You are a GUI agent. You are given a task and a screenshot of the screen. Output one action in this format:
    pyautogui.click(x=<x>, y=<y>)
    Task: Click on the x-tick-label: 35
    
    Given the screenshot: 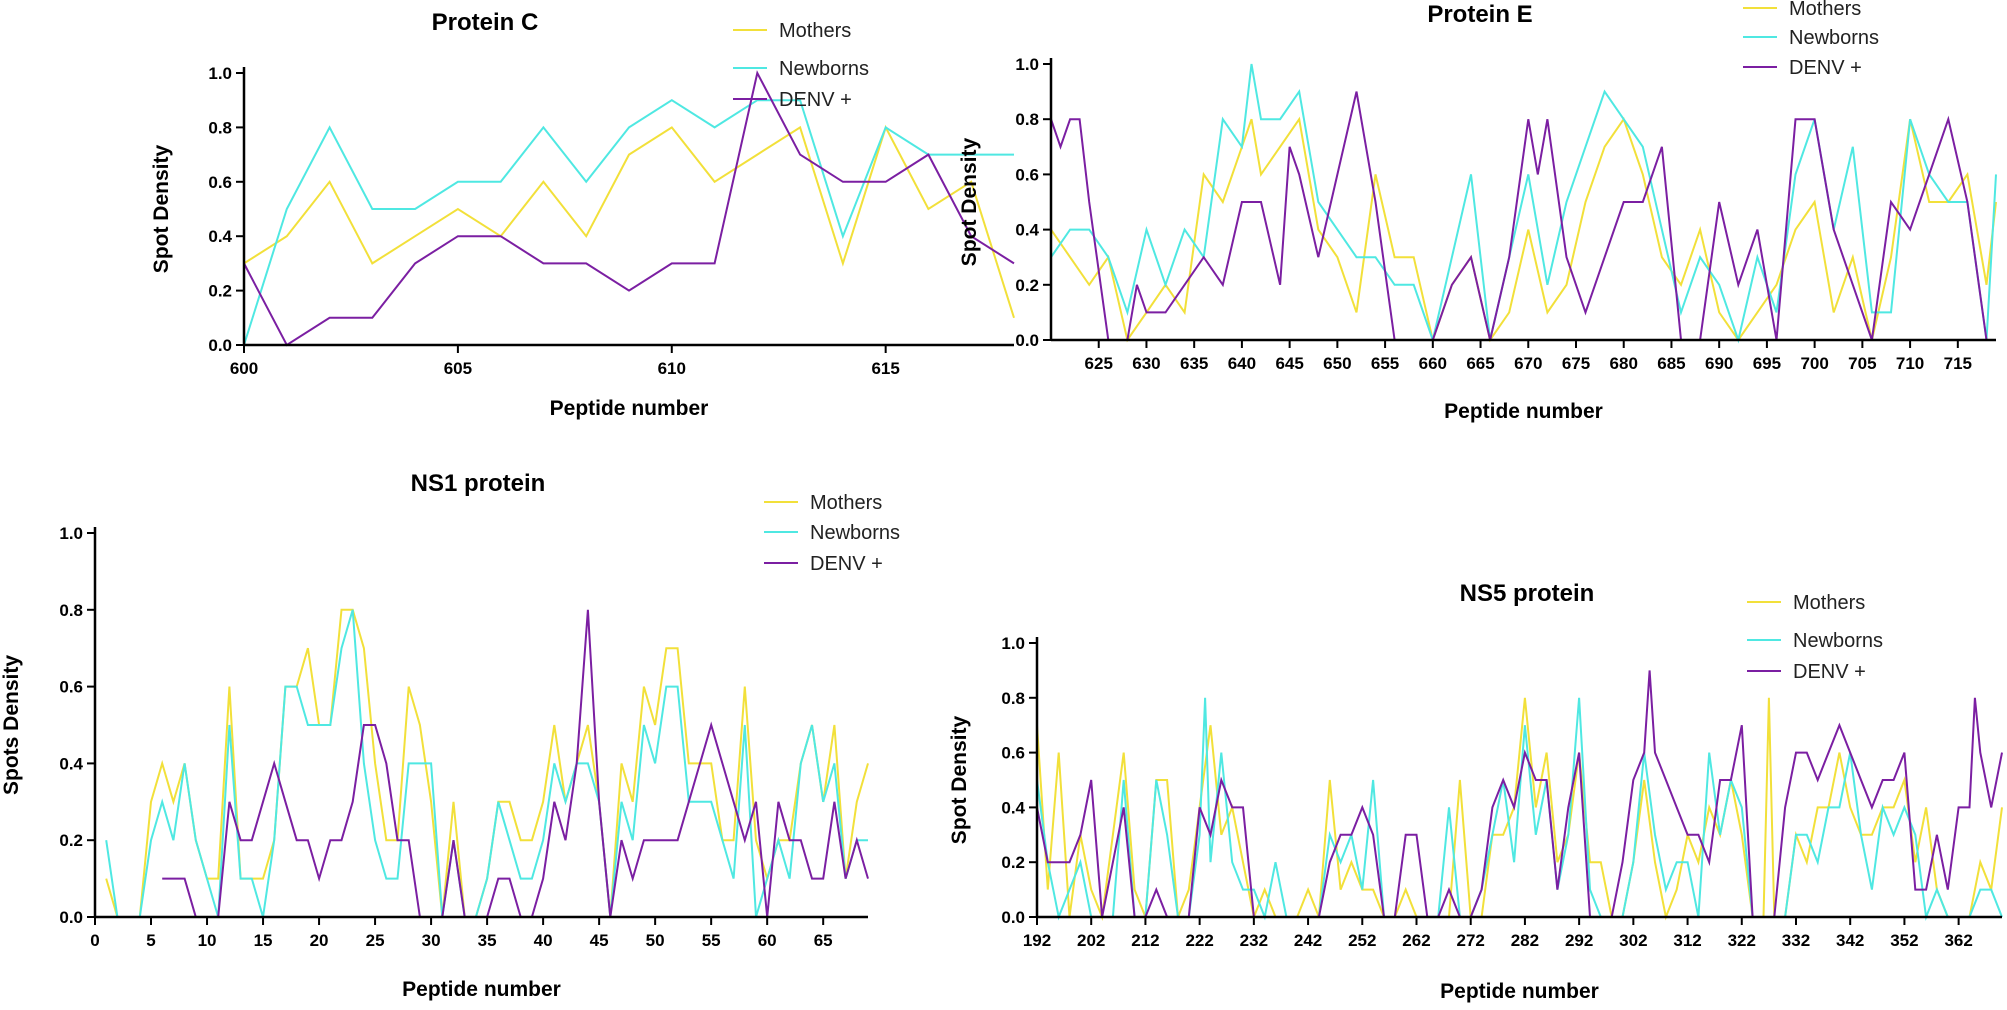 What is the action you would take?
    pyautogui.click(x=487, y=940)
    